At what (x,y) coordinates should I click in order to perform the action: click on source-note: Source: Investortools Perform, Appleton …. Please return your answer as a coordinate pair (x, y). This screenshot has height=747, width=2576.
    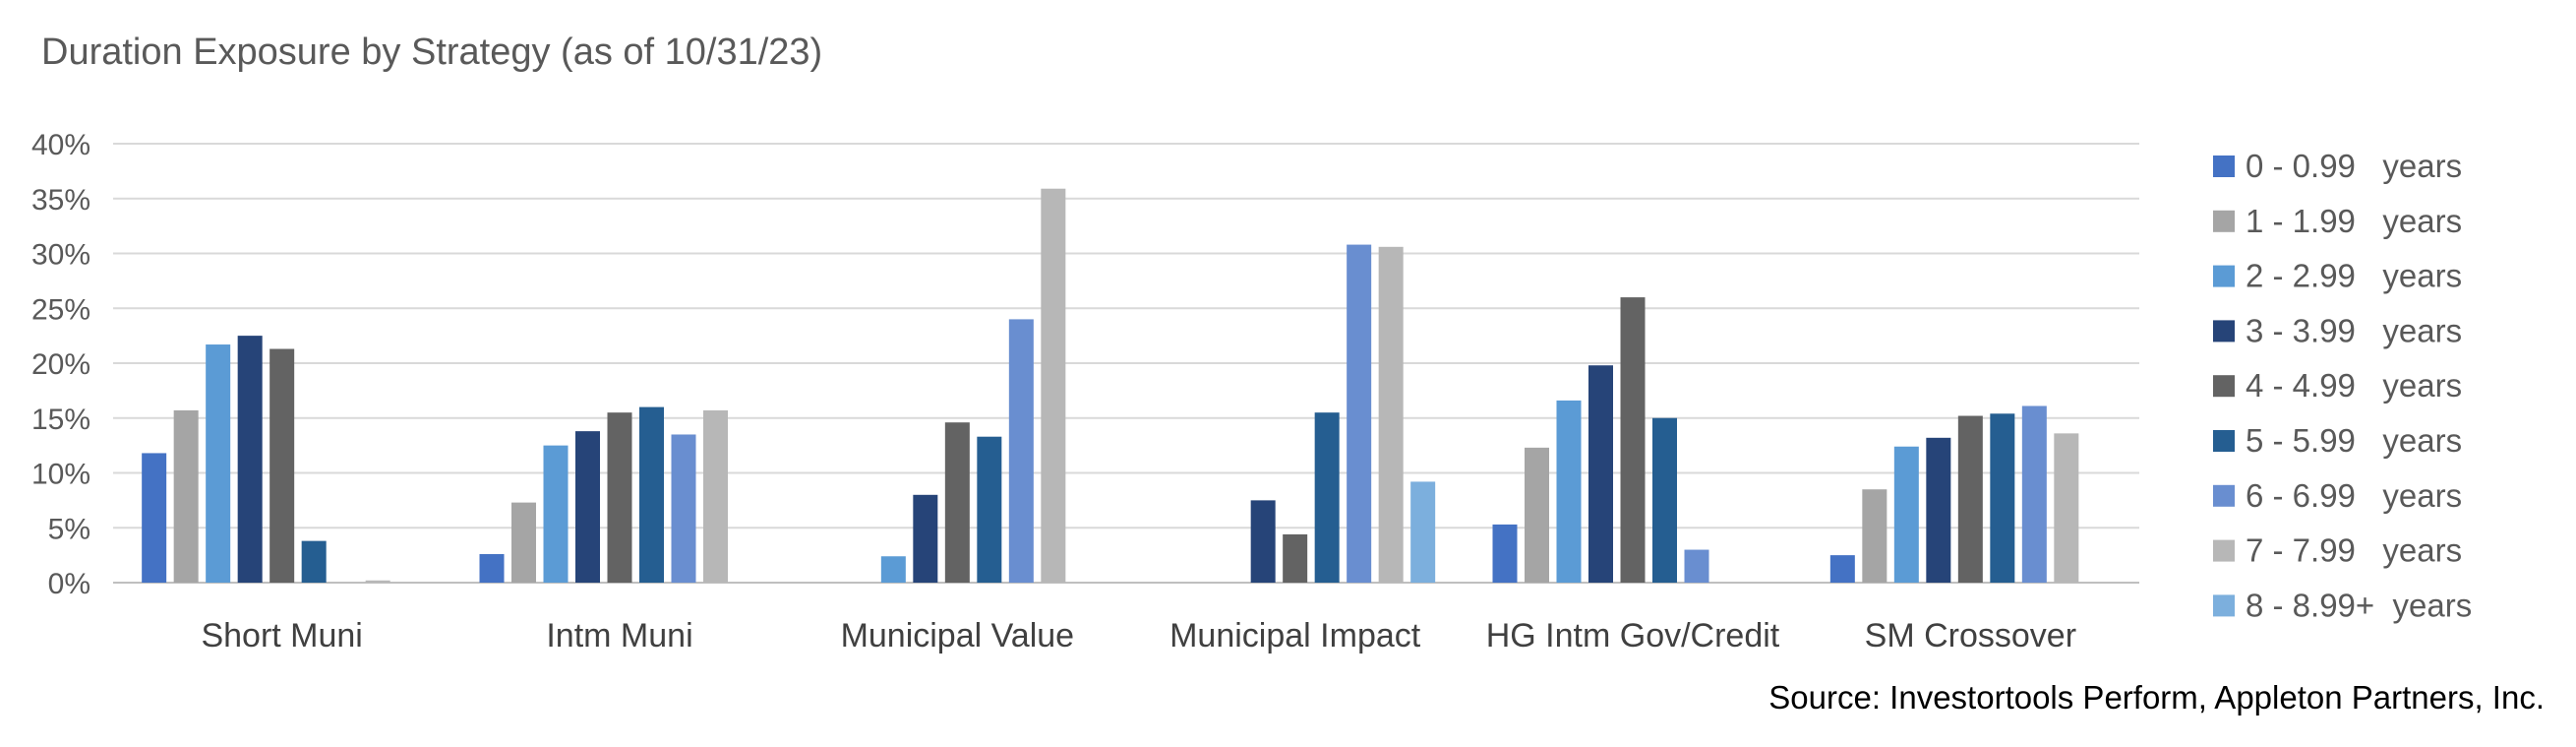
    Looking at the image, I should click on (2157, 697).